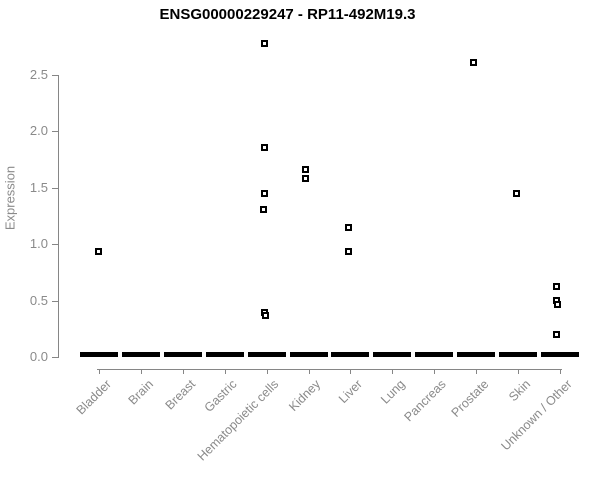  Describe the element at coordinates (392, 392) in the screenshot. I see `x-tick-label: Lung` at that location.